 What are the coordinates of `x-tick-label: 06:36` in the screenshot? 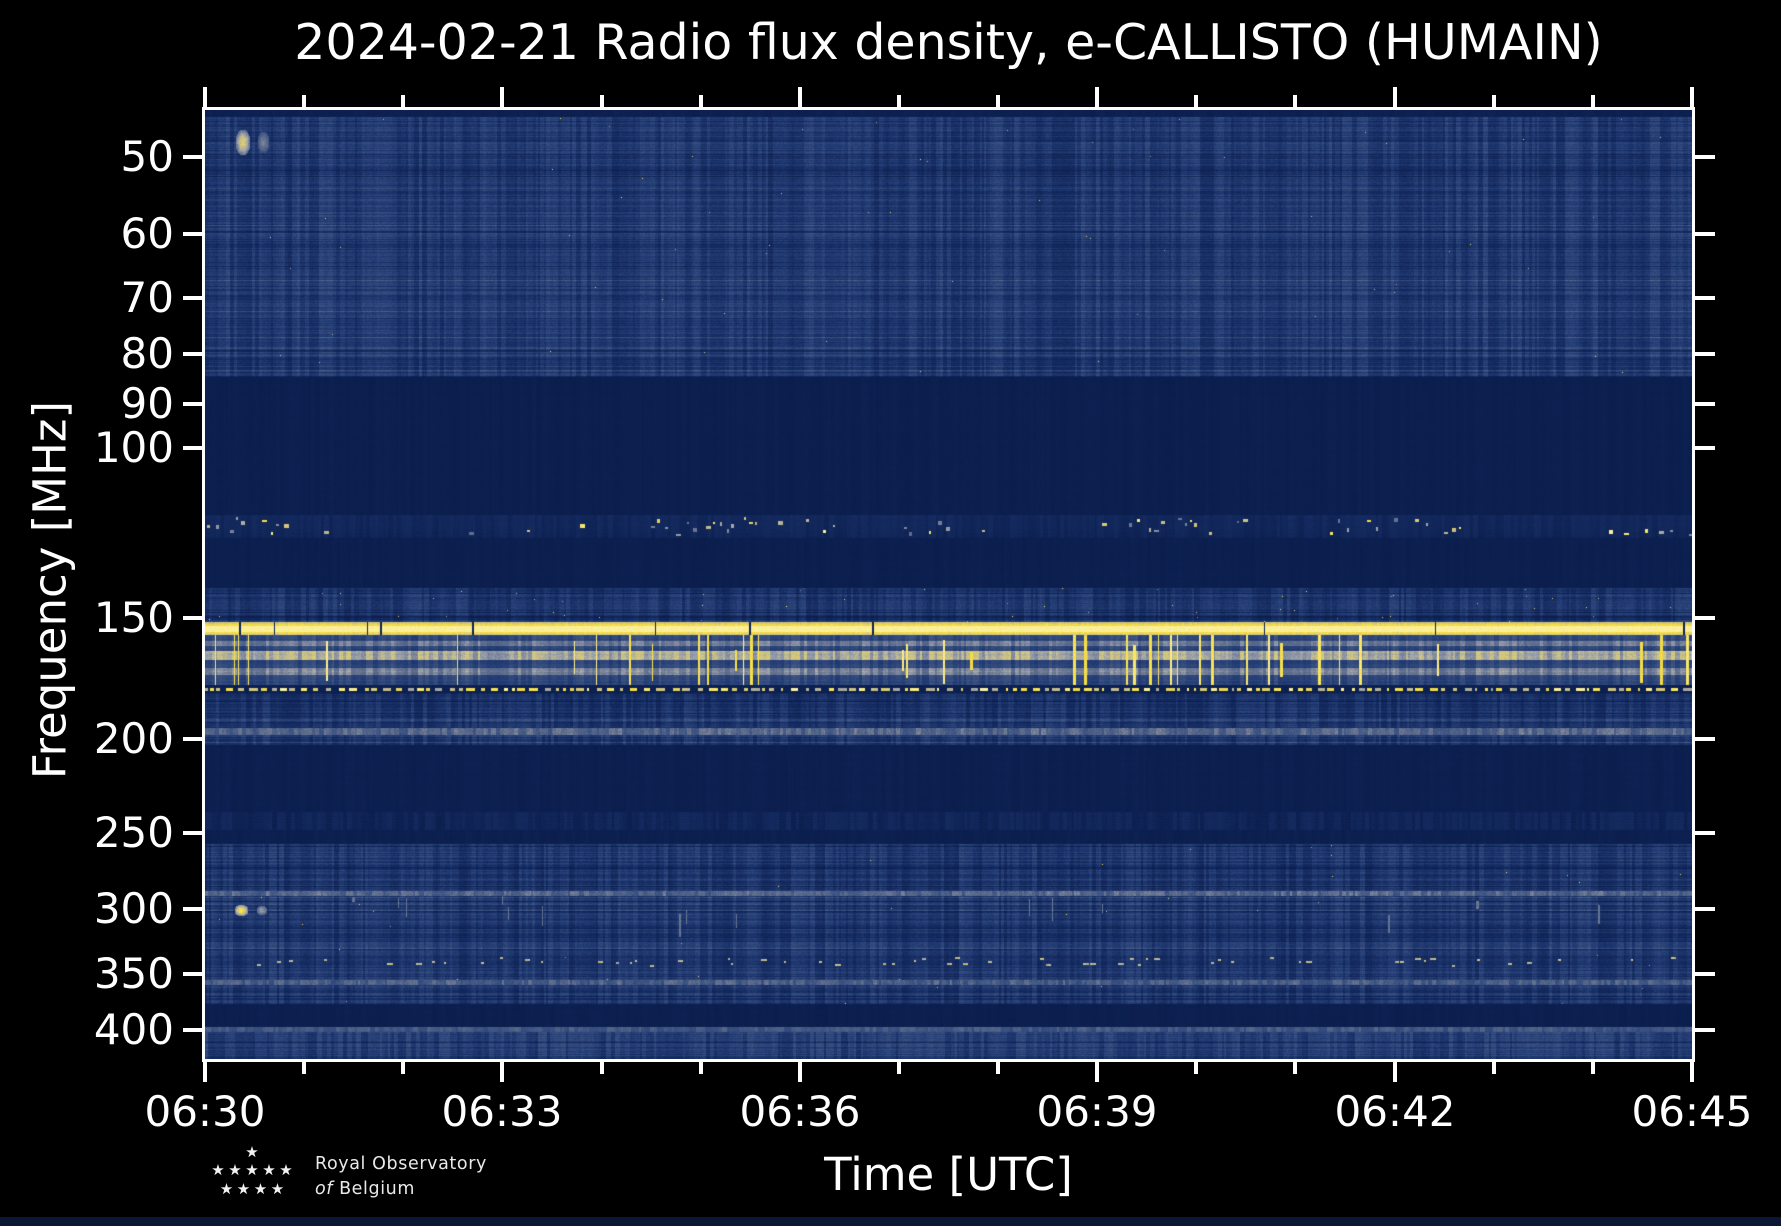 It's located at (800, 1111).